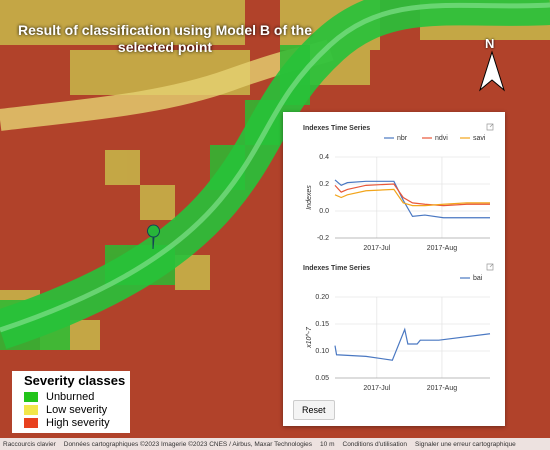  I want to click on legend-label: bai, so click(478, 278).